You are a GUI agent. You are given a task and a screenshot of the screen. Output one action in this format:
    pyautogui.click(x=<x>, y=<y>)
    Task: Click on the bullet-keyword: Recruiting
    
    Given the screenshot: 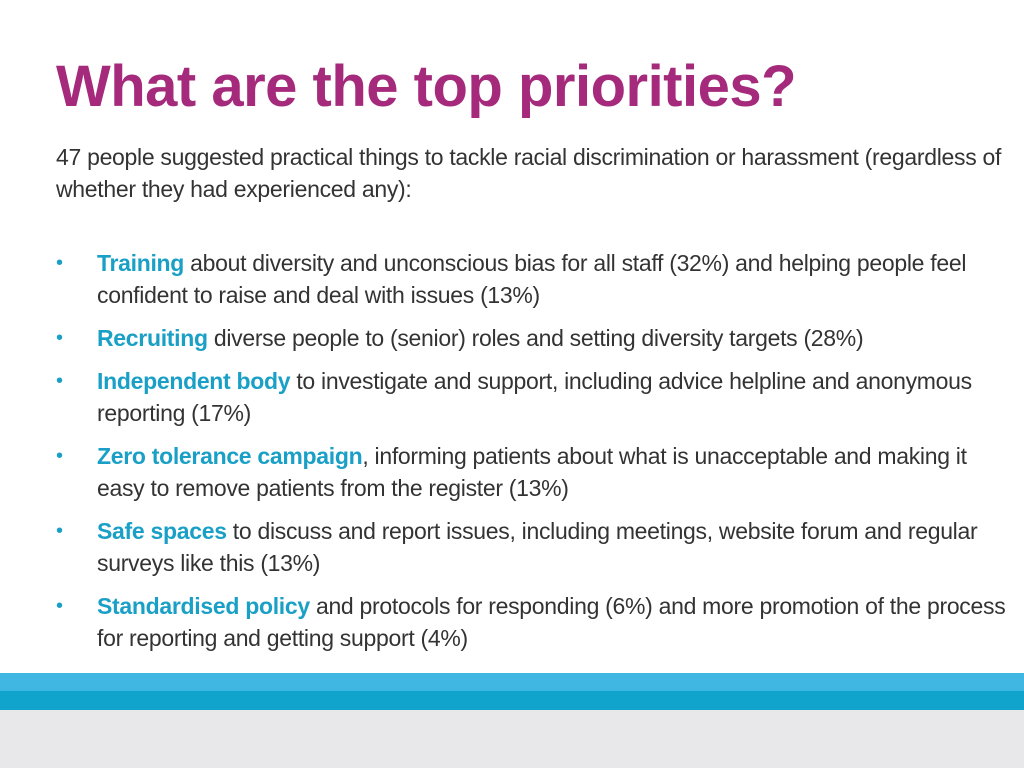 What is the action you would take?
    pyautogui.click(x=152, y=338)
    